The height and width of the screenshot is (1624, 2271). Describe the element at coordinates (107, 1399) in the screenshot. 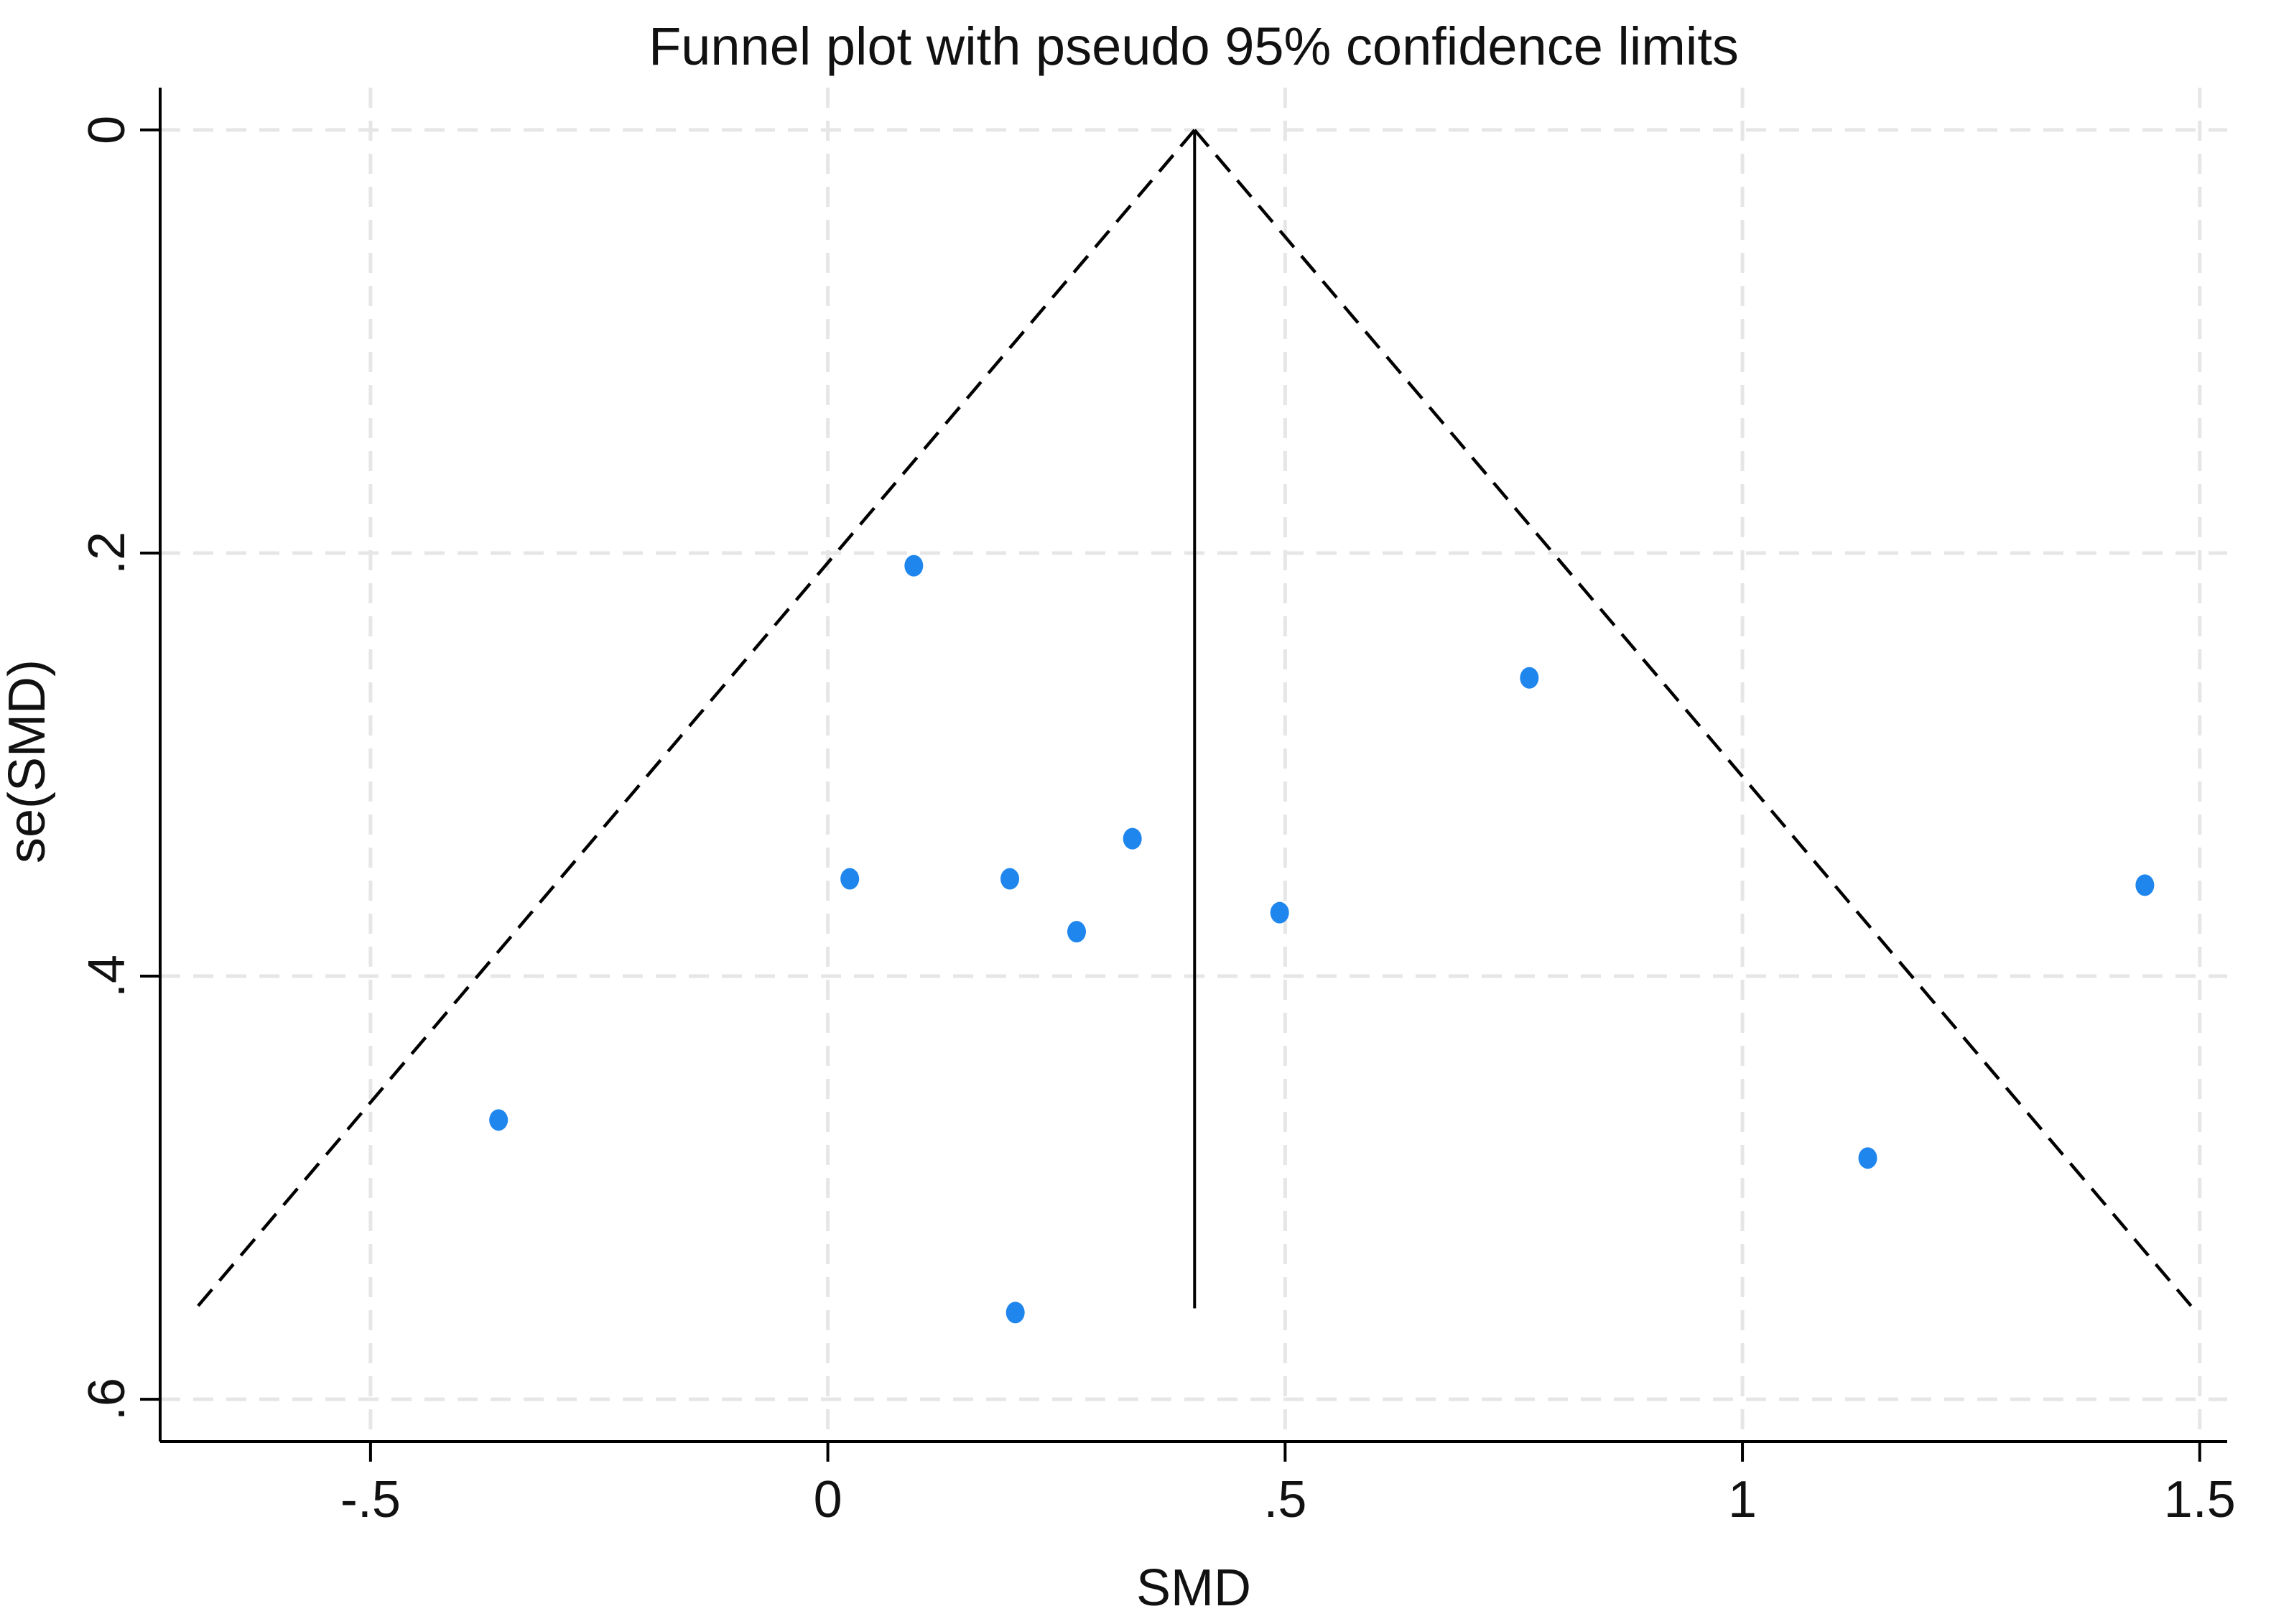

I see `y-tick-label: .6` at that location.